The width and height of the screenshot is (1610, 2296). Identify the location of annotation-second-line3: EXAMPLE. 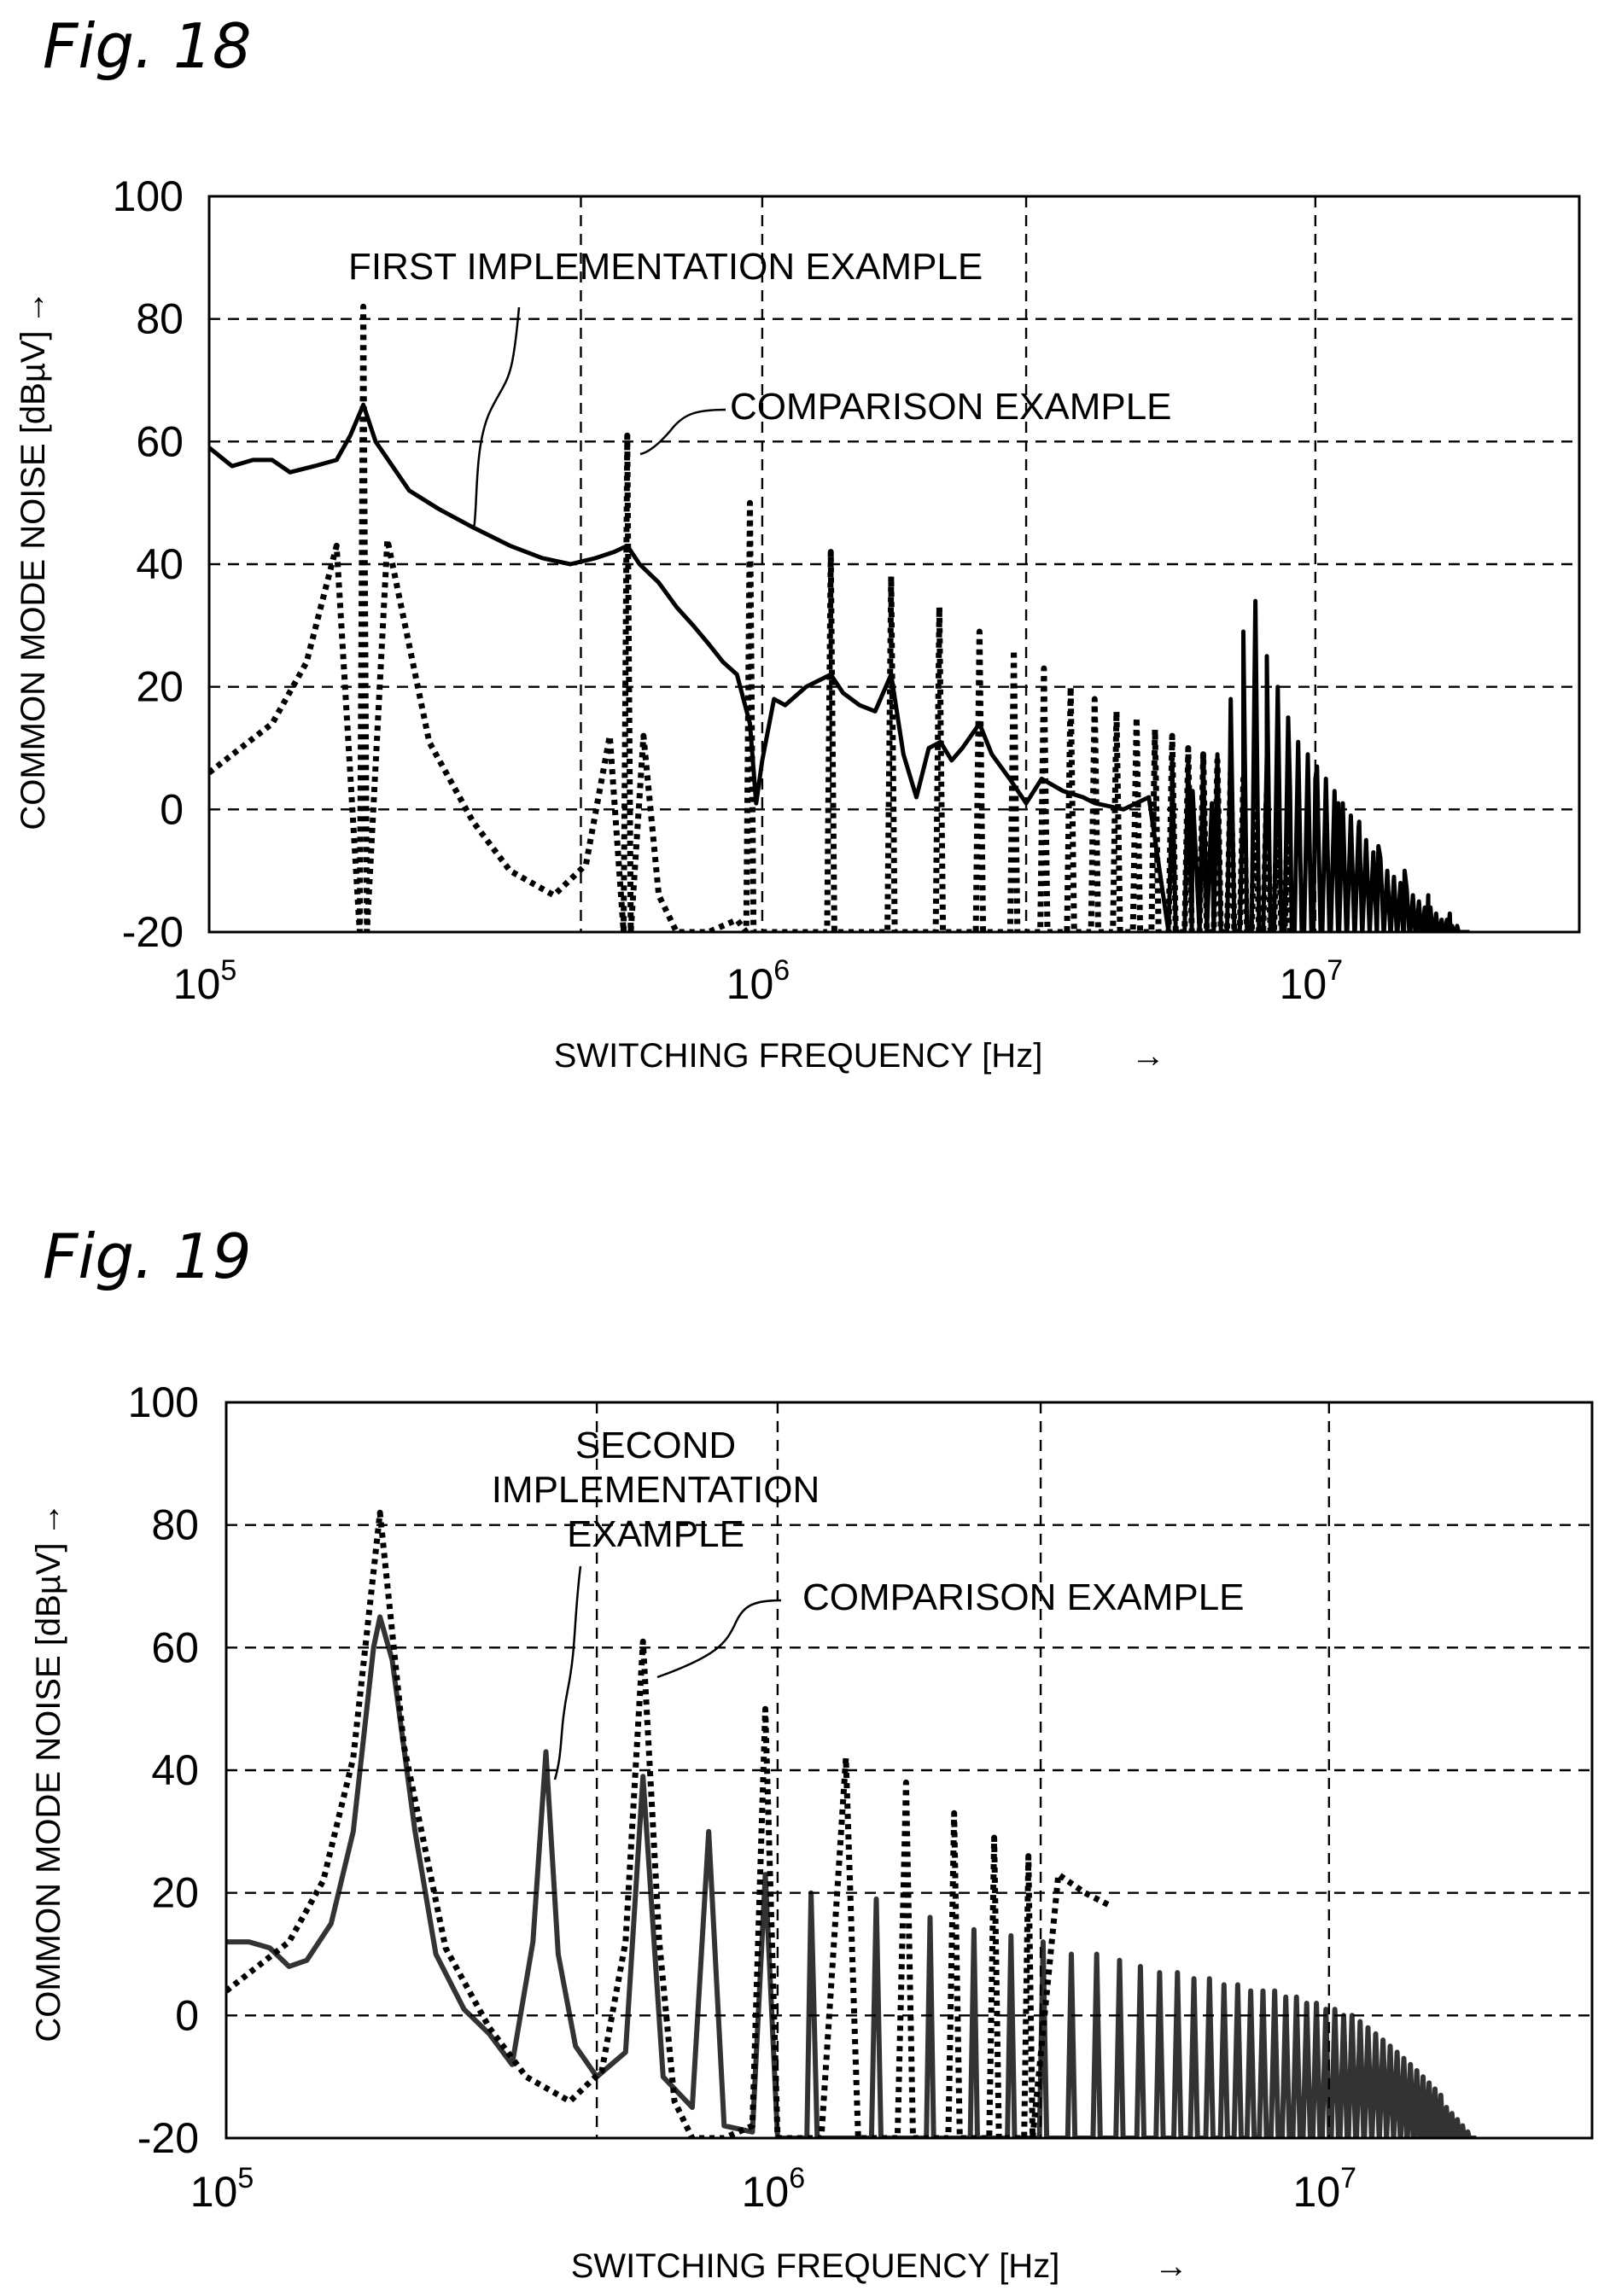
(655, 1534).